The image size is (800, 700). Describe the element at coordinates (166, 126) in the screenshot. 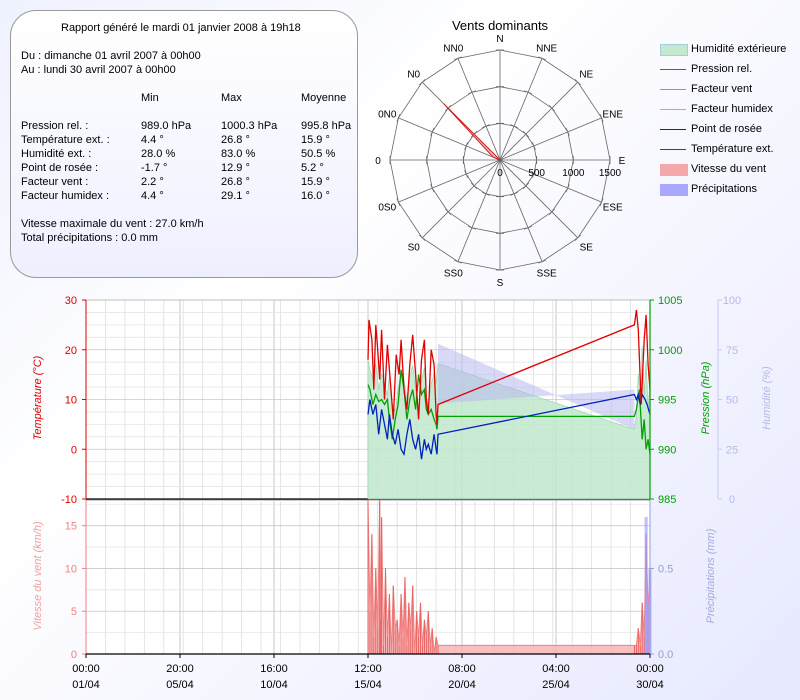

I see `stat-min: 989.0 hPa` at that location.